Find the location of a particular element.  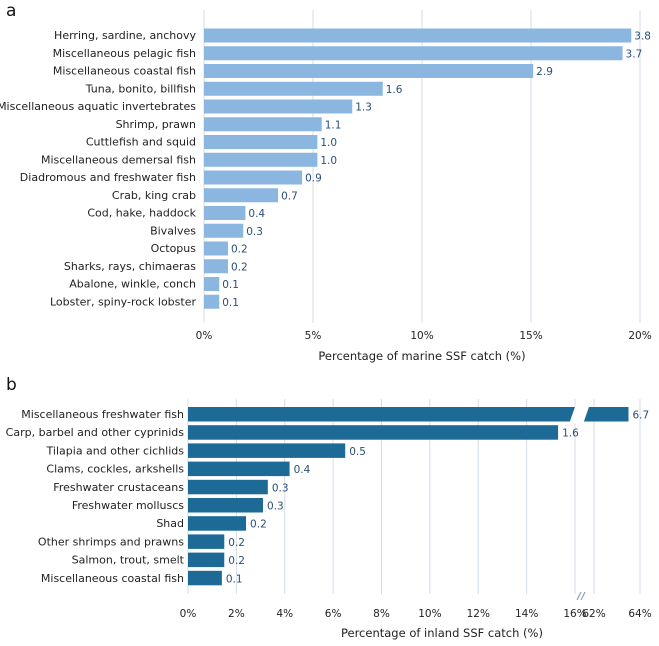

panel-b-x-tick-label: 14% is located at coordinates (526, 614).